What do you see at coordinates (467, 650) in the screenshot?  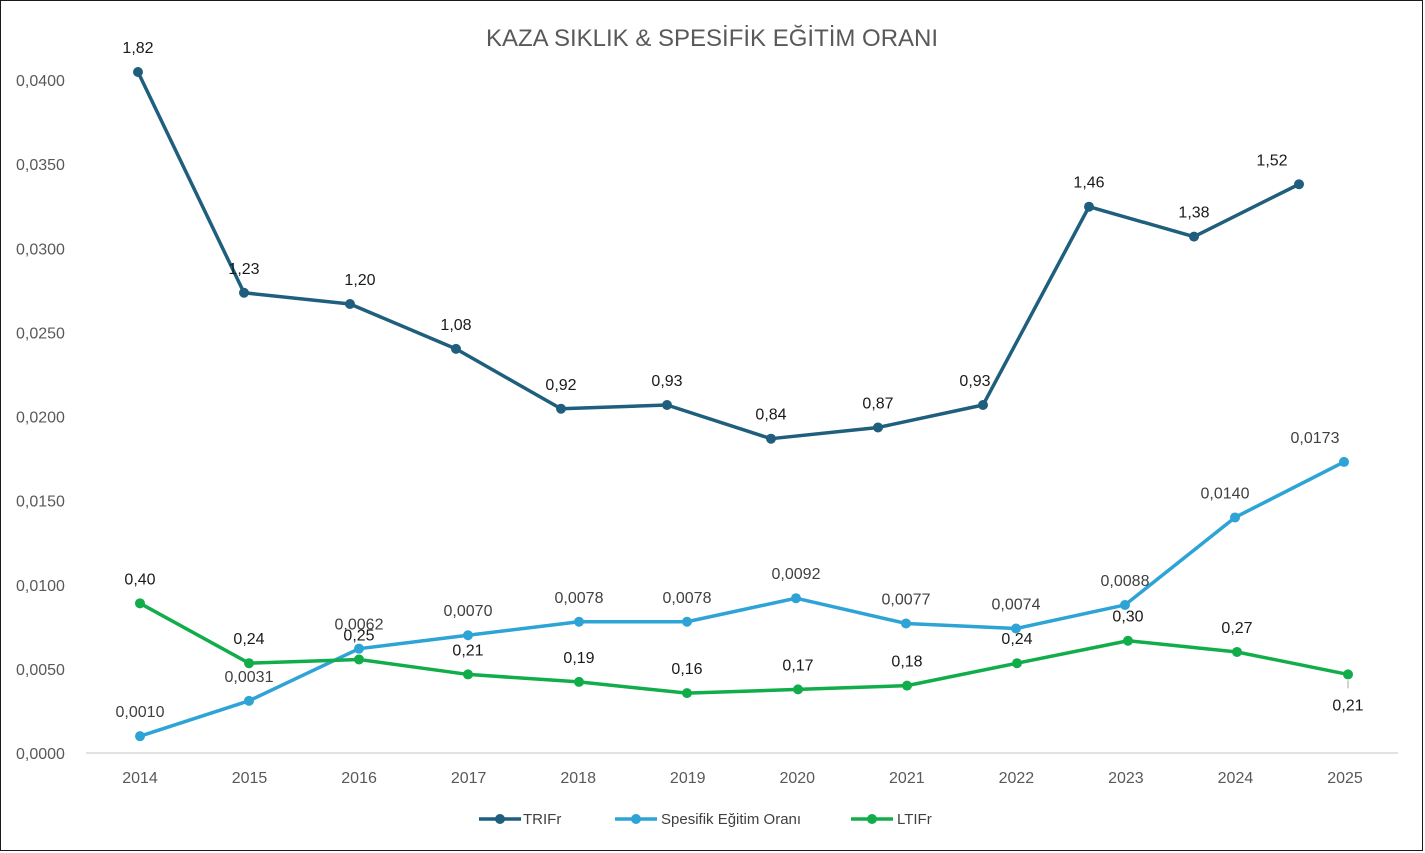 I see `data-label-ltifr: 0,21` at bounding box center [467, 650].